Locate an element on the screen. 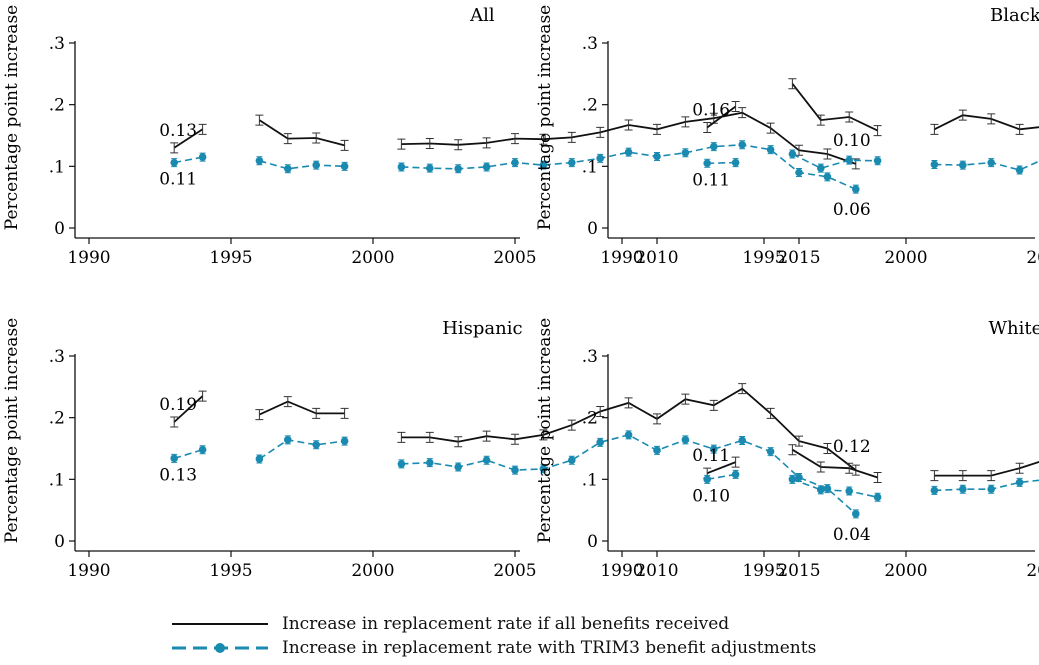 The height and width of the screenshot is (665, 1039). data-label: 0.16 is located at coordinates (711, 110).